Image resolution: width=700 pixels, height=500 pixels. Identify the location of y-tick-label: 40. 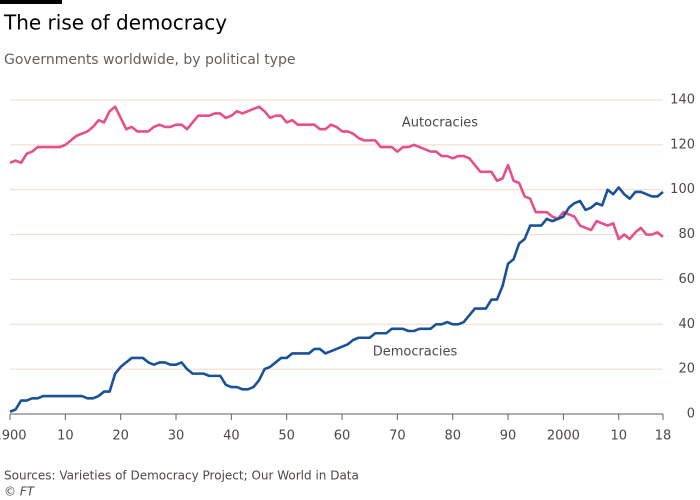
(686, 324).